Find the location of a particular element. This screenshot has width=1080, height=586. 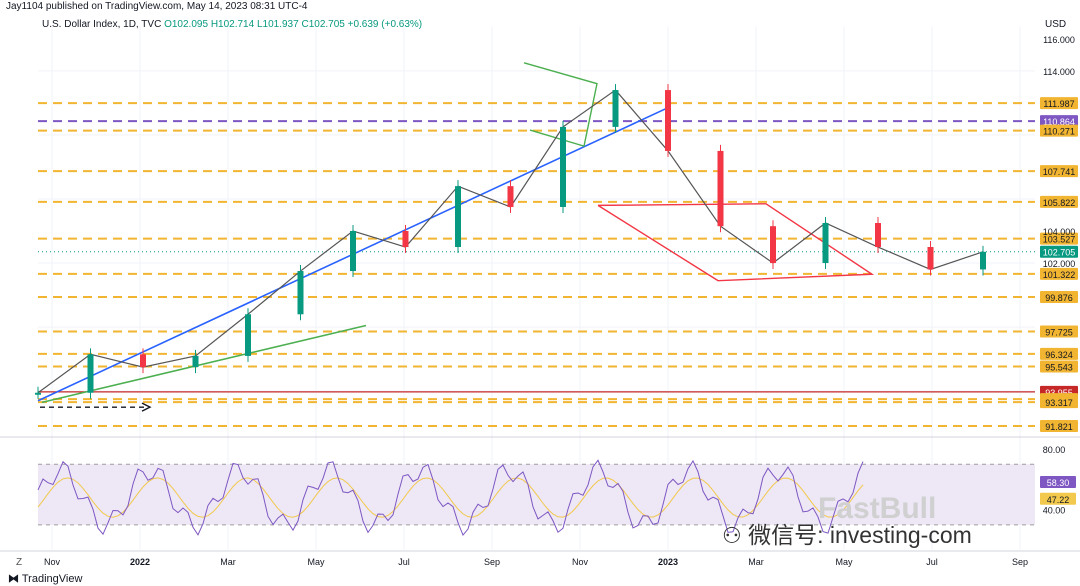

level-label: 110.864 is located at coordinates (1059, 122).